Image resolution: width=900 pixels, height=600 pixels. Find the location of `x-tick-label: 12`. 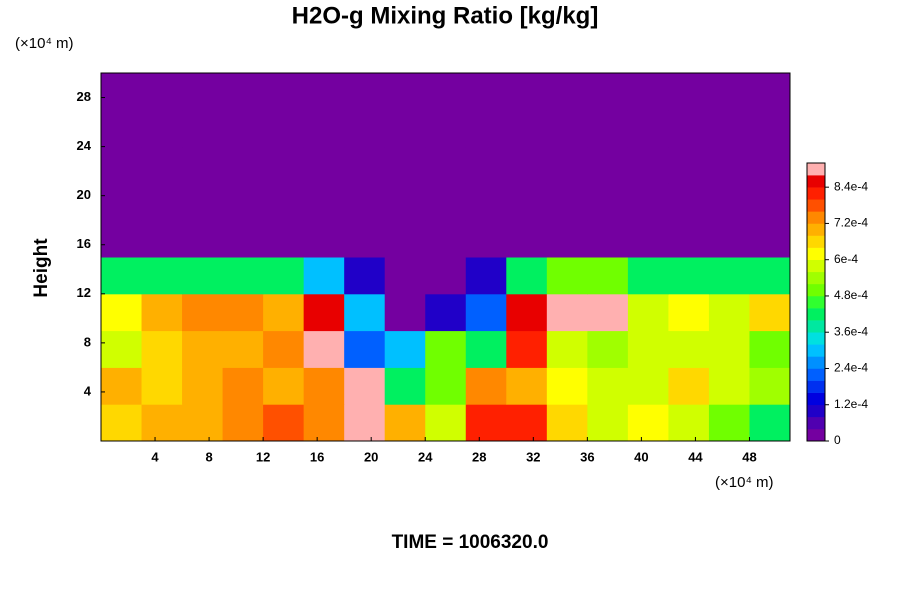

x-tick-label: 12 is located at coordinates (263, 456).